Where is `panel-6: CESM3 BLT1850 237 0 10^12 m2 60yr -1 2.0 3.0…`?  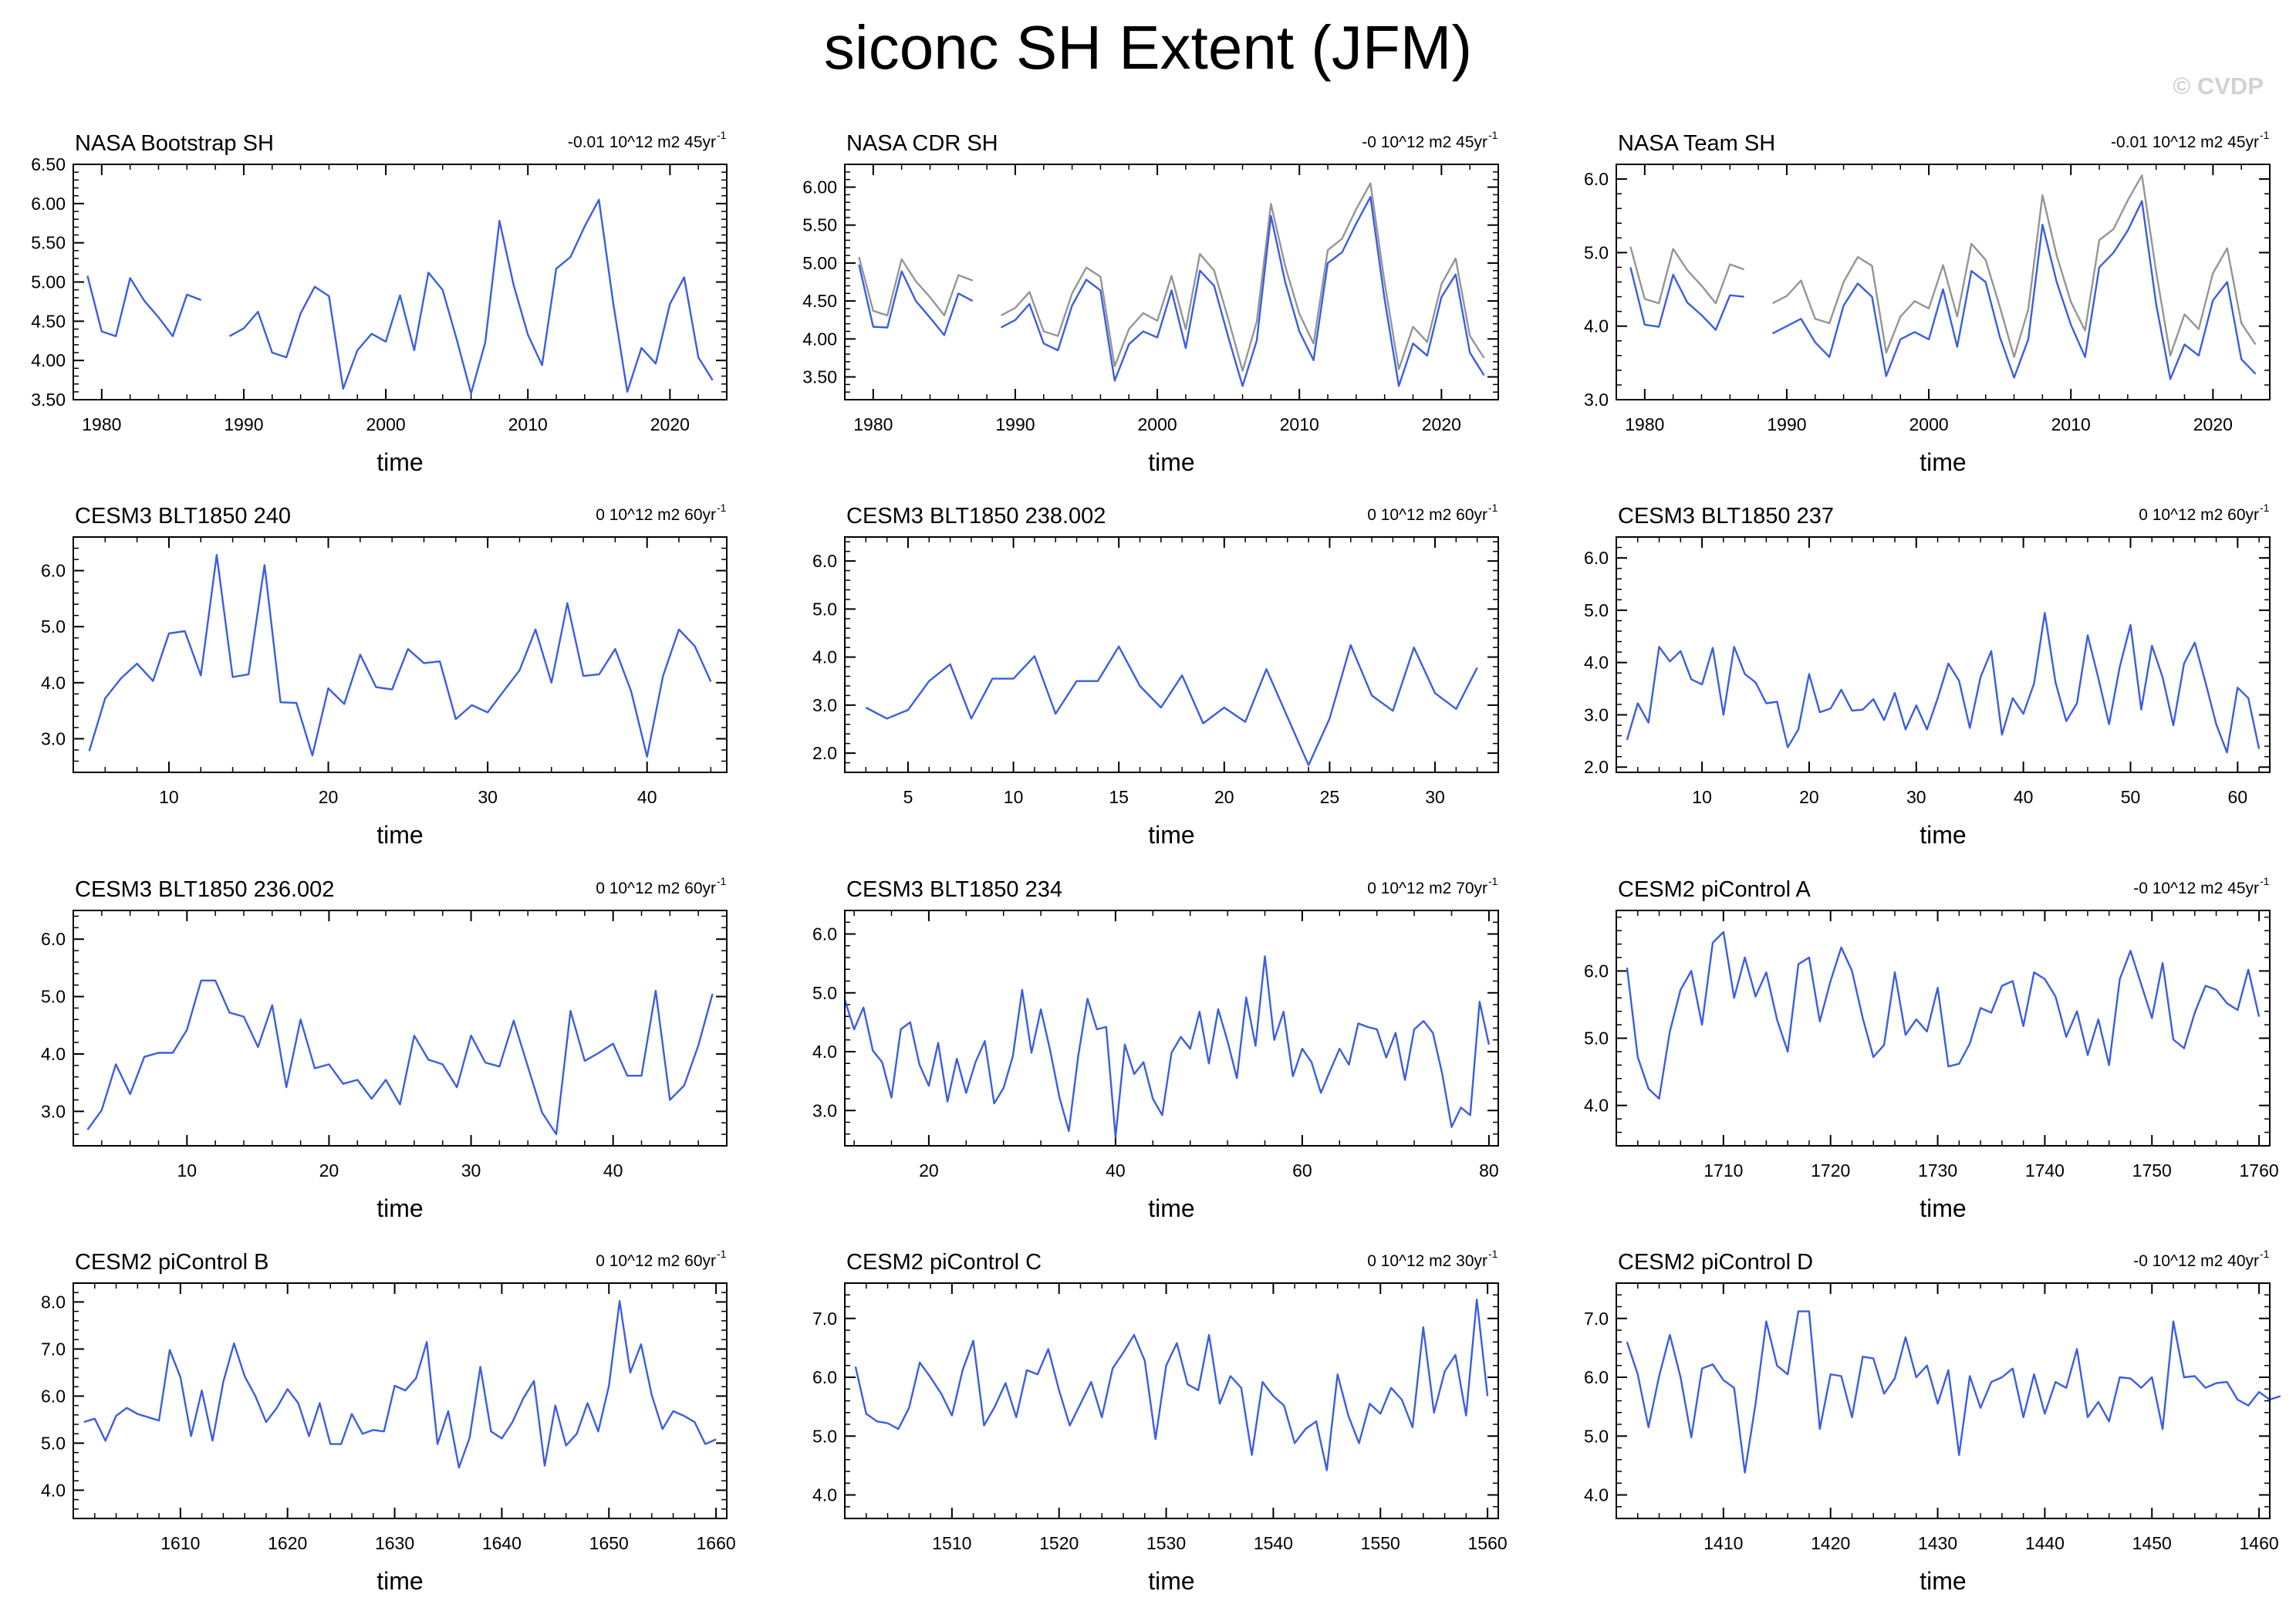 panel-6: CESM3 BLT1850 237 0 10^12 m2 60yr -1 2.0 3.0… is located at coordinates (1927, 675).